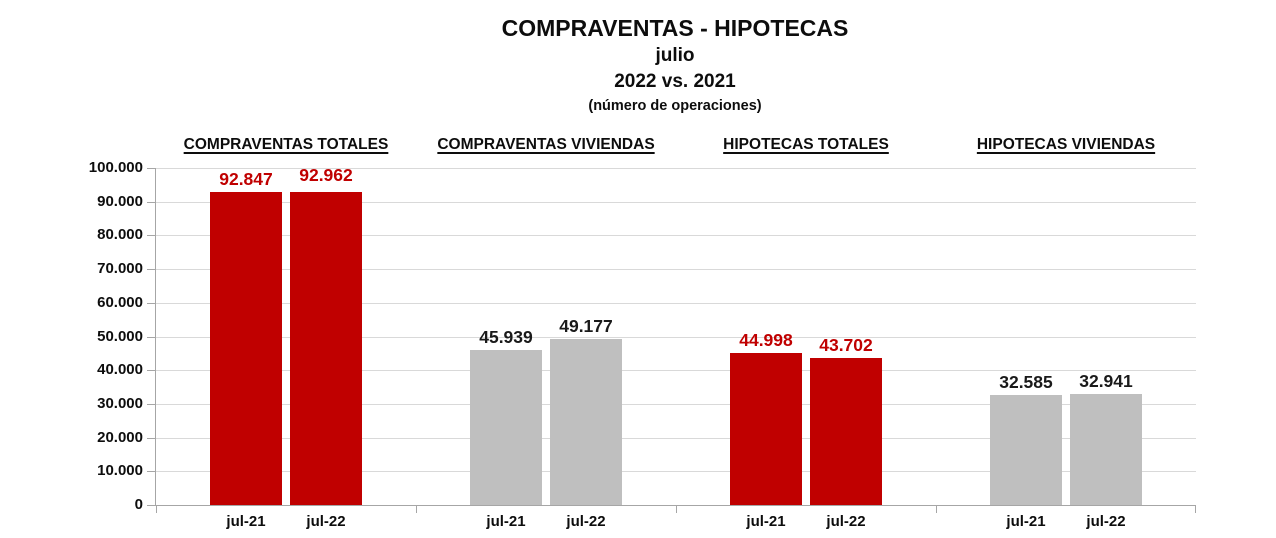 The image size is (1276, 538). I want to click on bar-value-label: 32.585, so click(1026, 382).